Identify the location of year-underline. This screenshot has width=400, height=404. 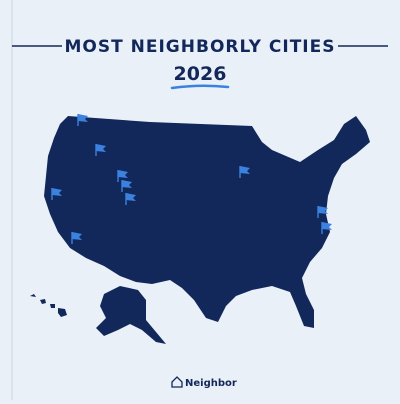
(200, 87).